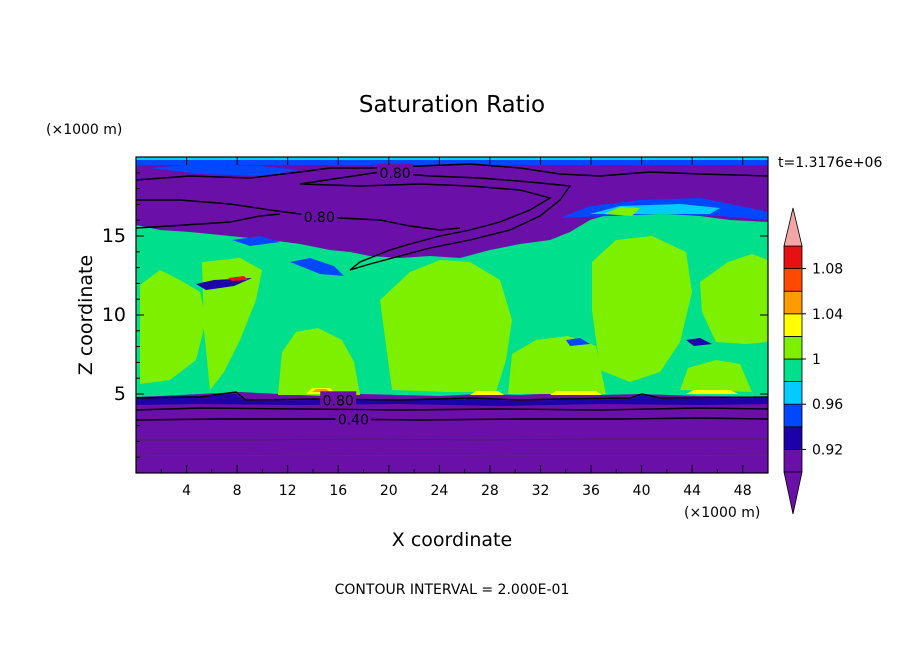 This screenshot has width=904, height=654. Describe the element at coordinates (86, 315) in the screenshot. I see `y-axis-label: Z coordinate` at that location.